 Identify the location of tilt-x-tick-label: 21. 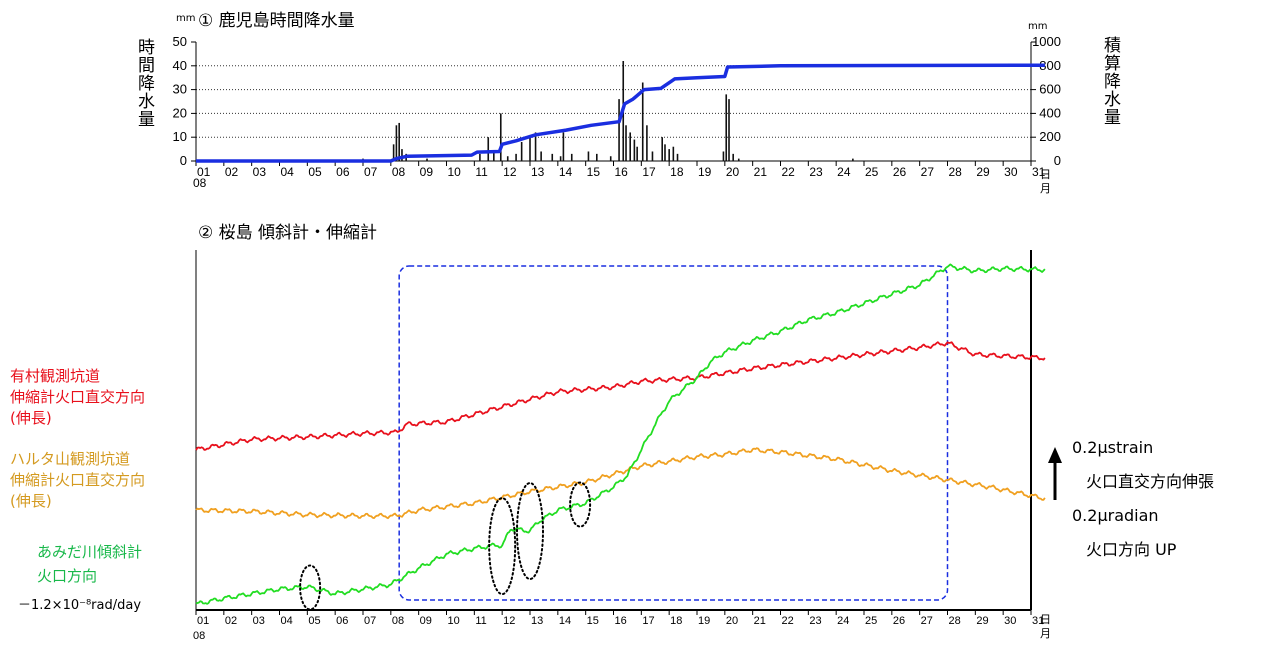
(760, 621).